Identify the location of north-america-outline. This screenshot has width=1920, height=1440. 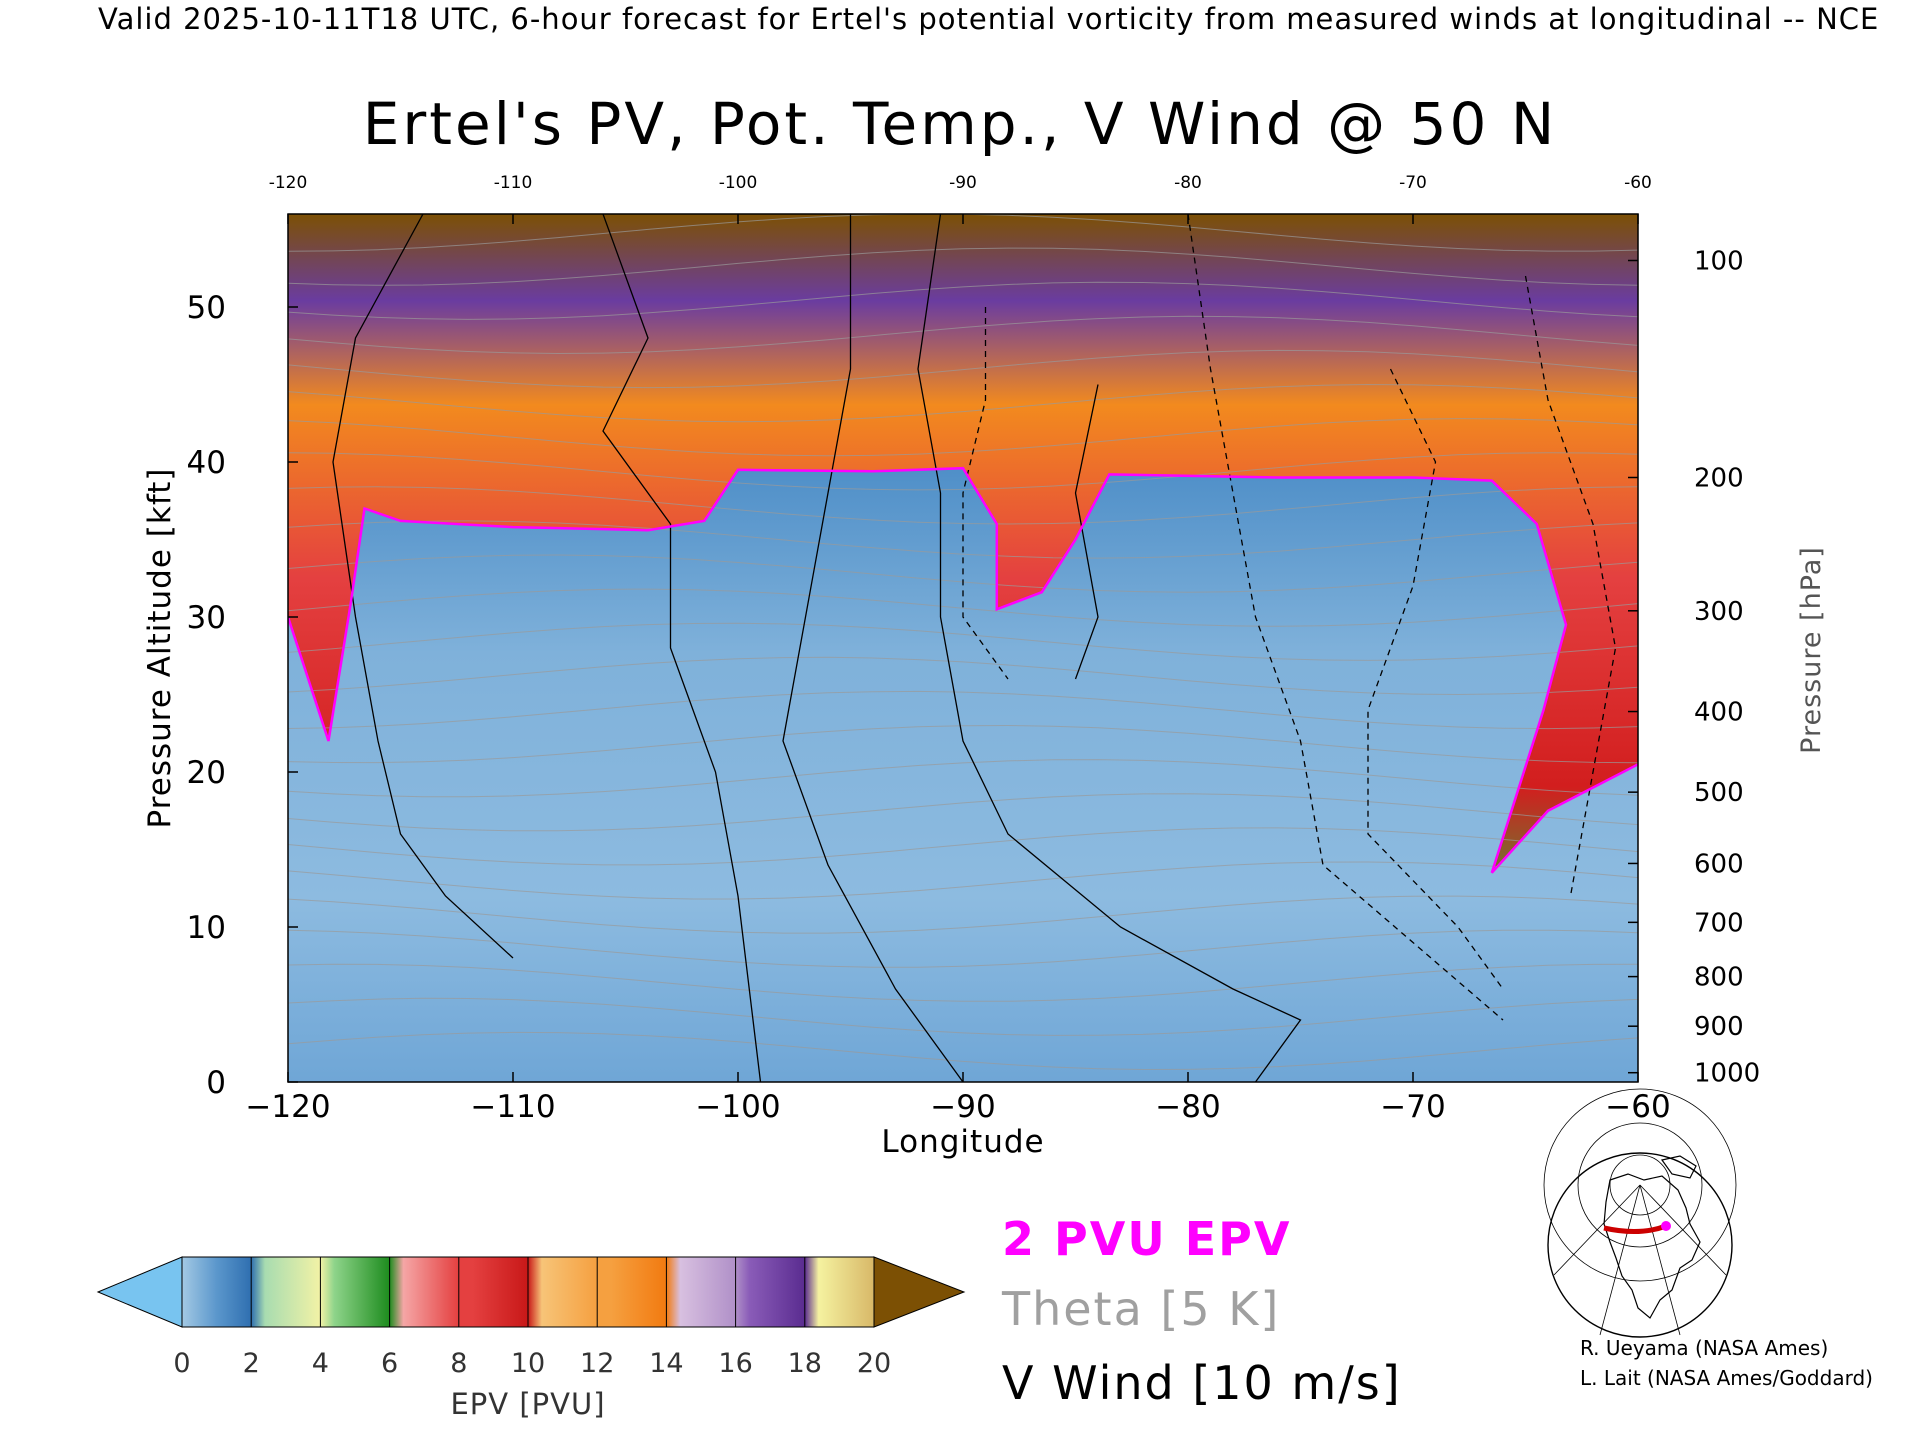
(1652, 1237).